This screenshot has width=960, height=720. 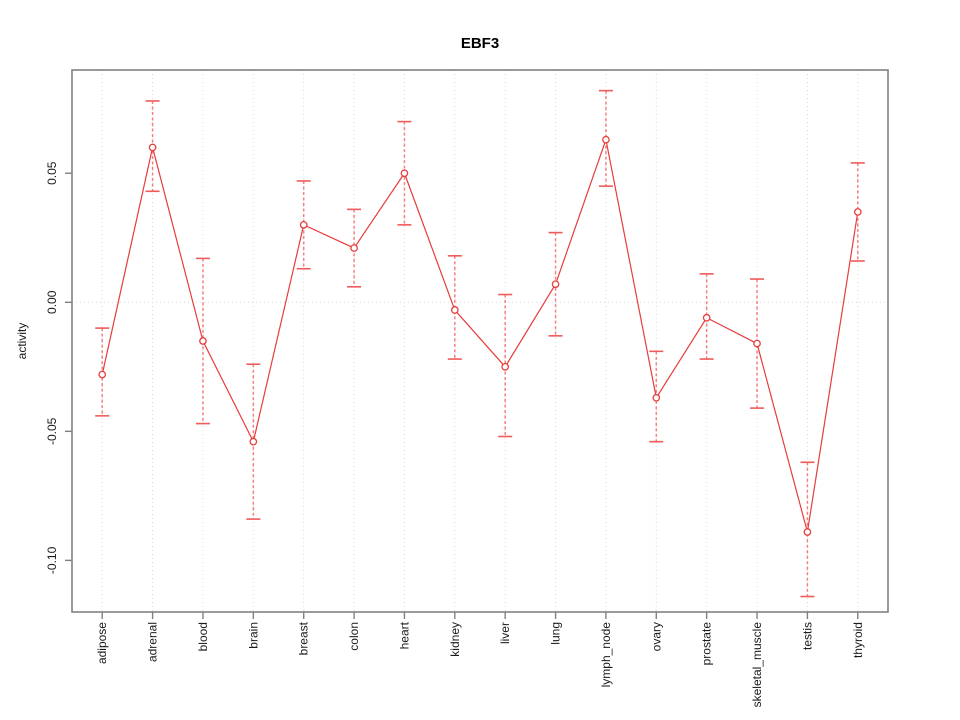 What do you see at coordinates (505, 633) in the screenshot?
I see `x-tick-label: liver` at bounding box center [505, 633].